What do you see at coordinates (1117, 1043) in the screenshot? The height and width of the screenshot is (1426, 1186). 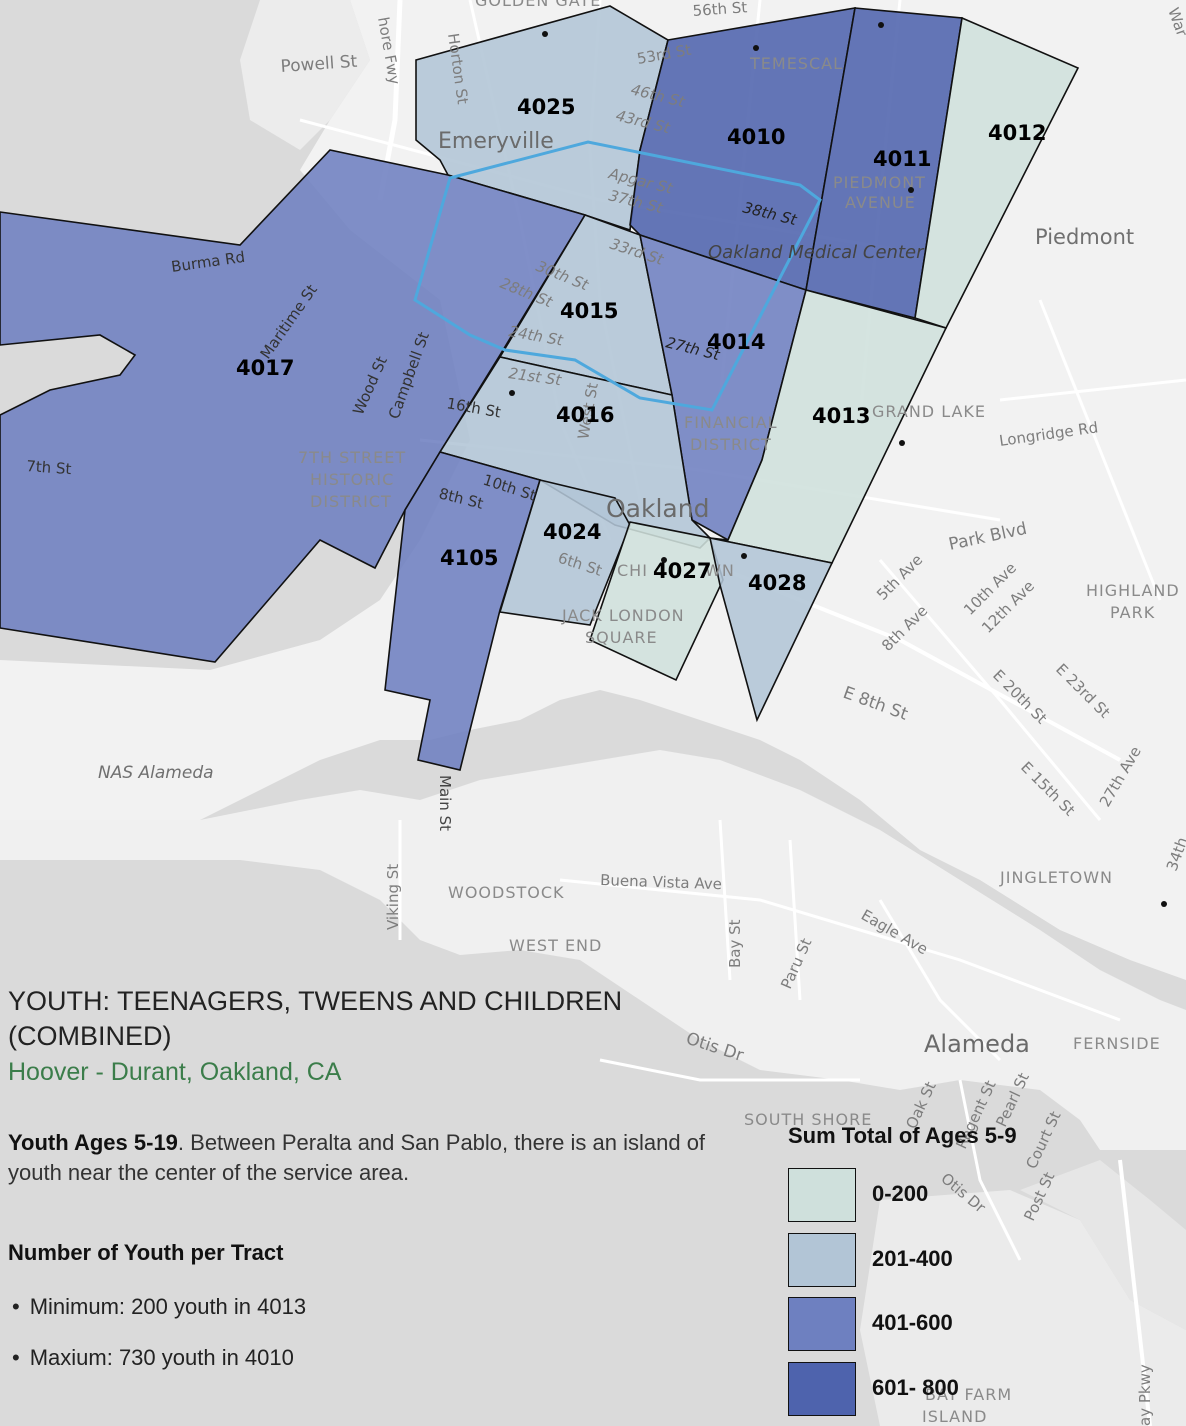 I see `place-fernside: FERNSIDE` at bounding box center [1117, 1043].